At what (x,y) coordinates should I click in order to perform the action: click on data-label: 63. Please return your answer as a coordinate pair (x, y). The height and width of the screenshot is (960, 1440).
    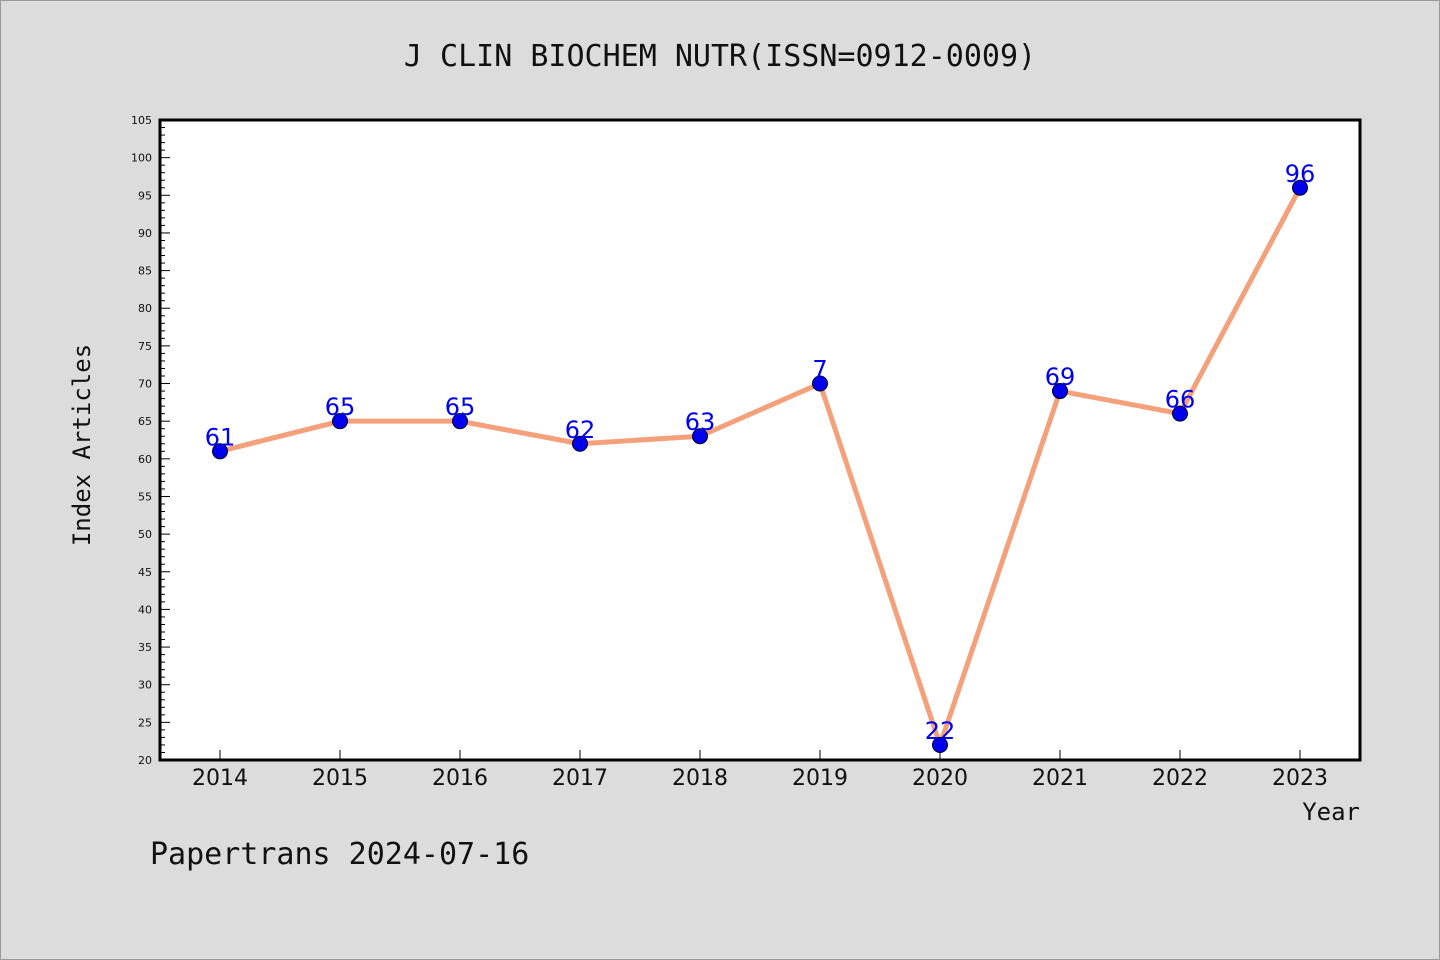
    Looking at the image, I should click on (700, 422).